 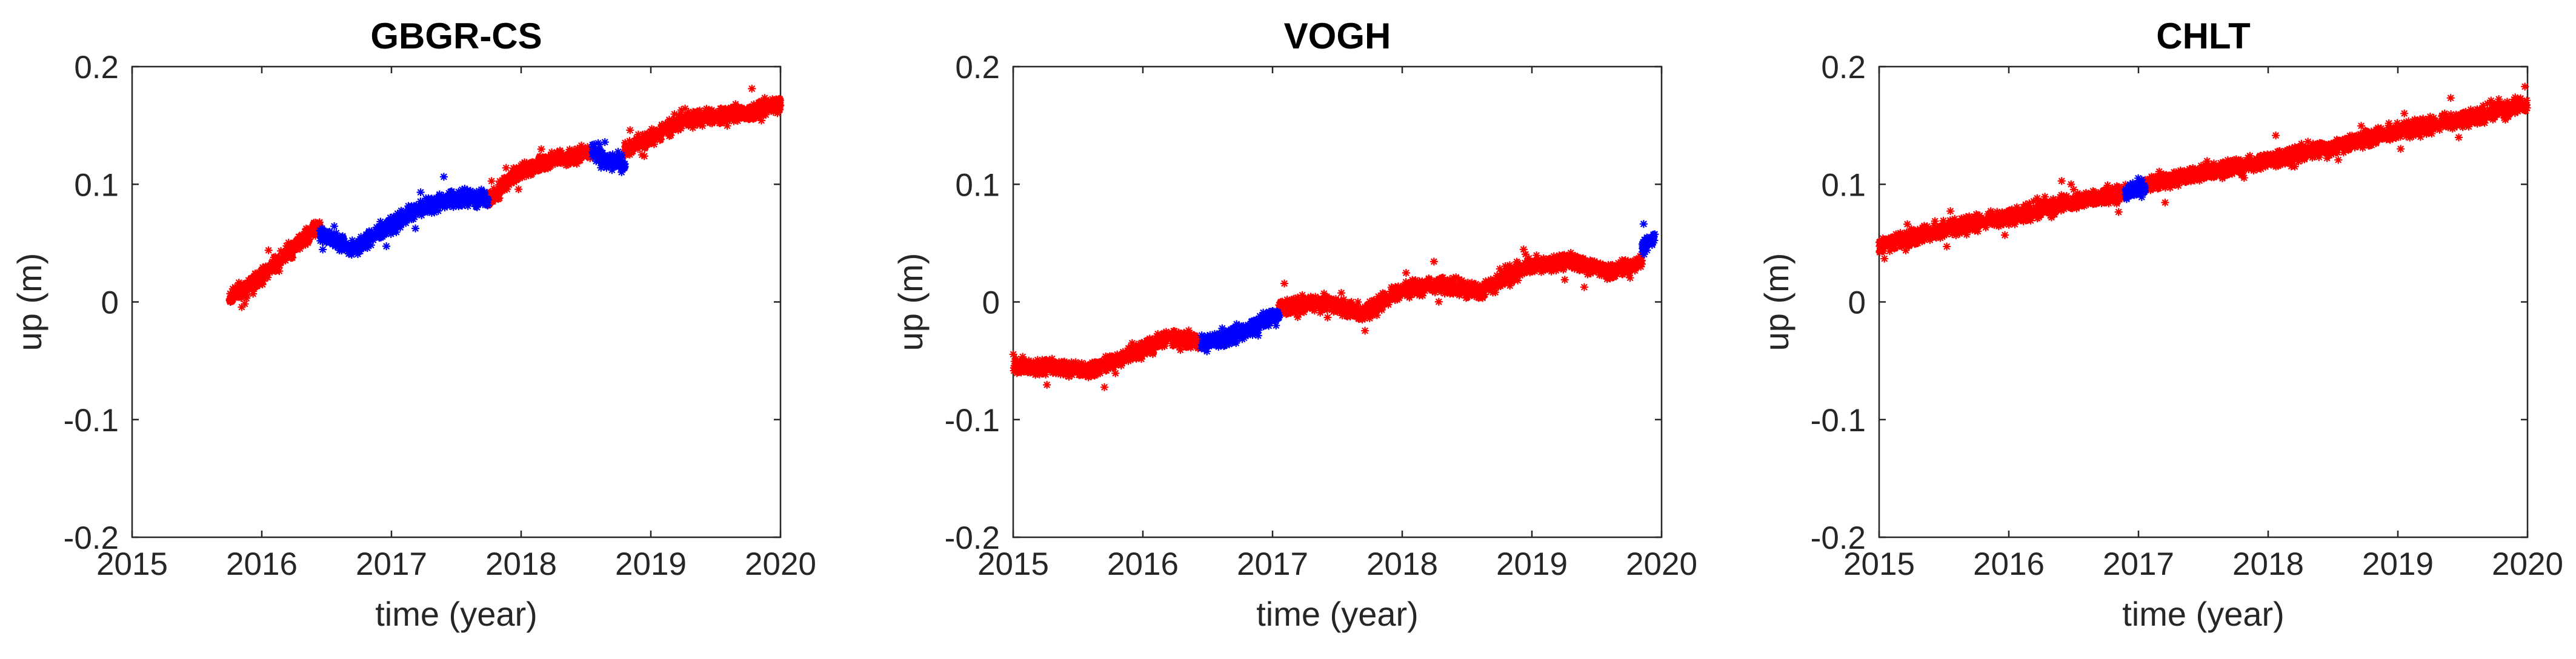 I want to click on chart-title: VOGH, so click(x=1337, y=36).